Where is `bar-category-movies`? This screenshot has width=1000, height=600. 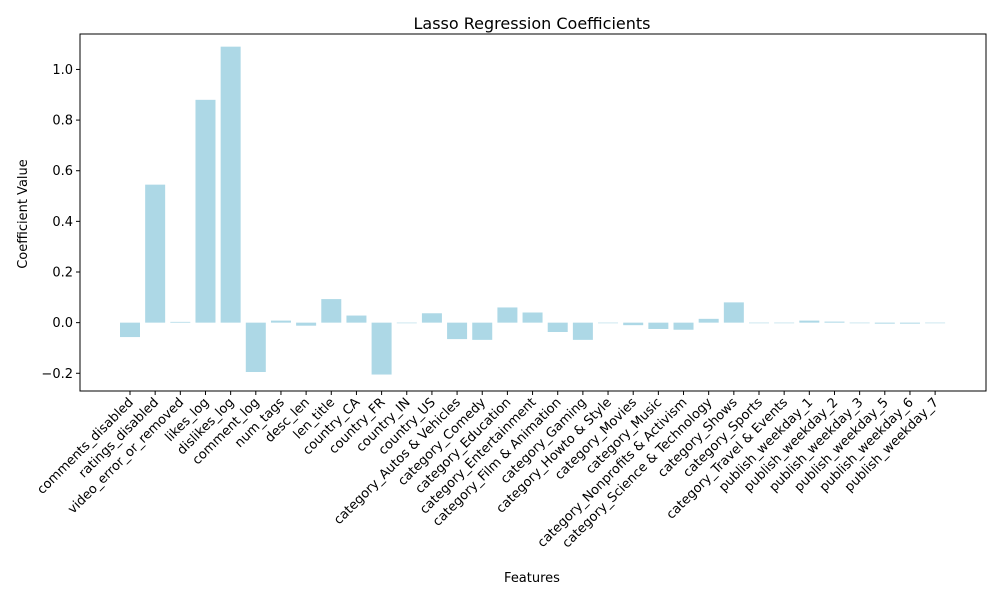
bar-category-movies is located at coordinates (633, 324).